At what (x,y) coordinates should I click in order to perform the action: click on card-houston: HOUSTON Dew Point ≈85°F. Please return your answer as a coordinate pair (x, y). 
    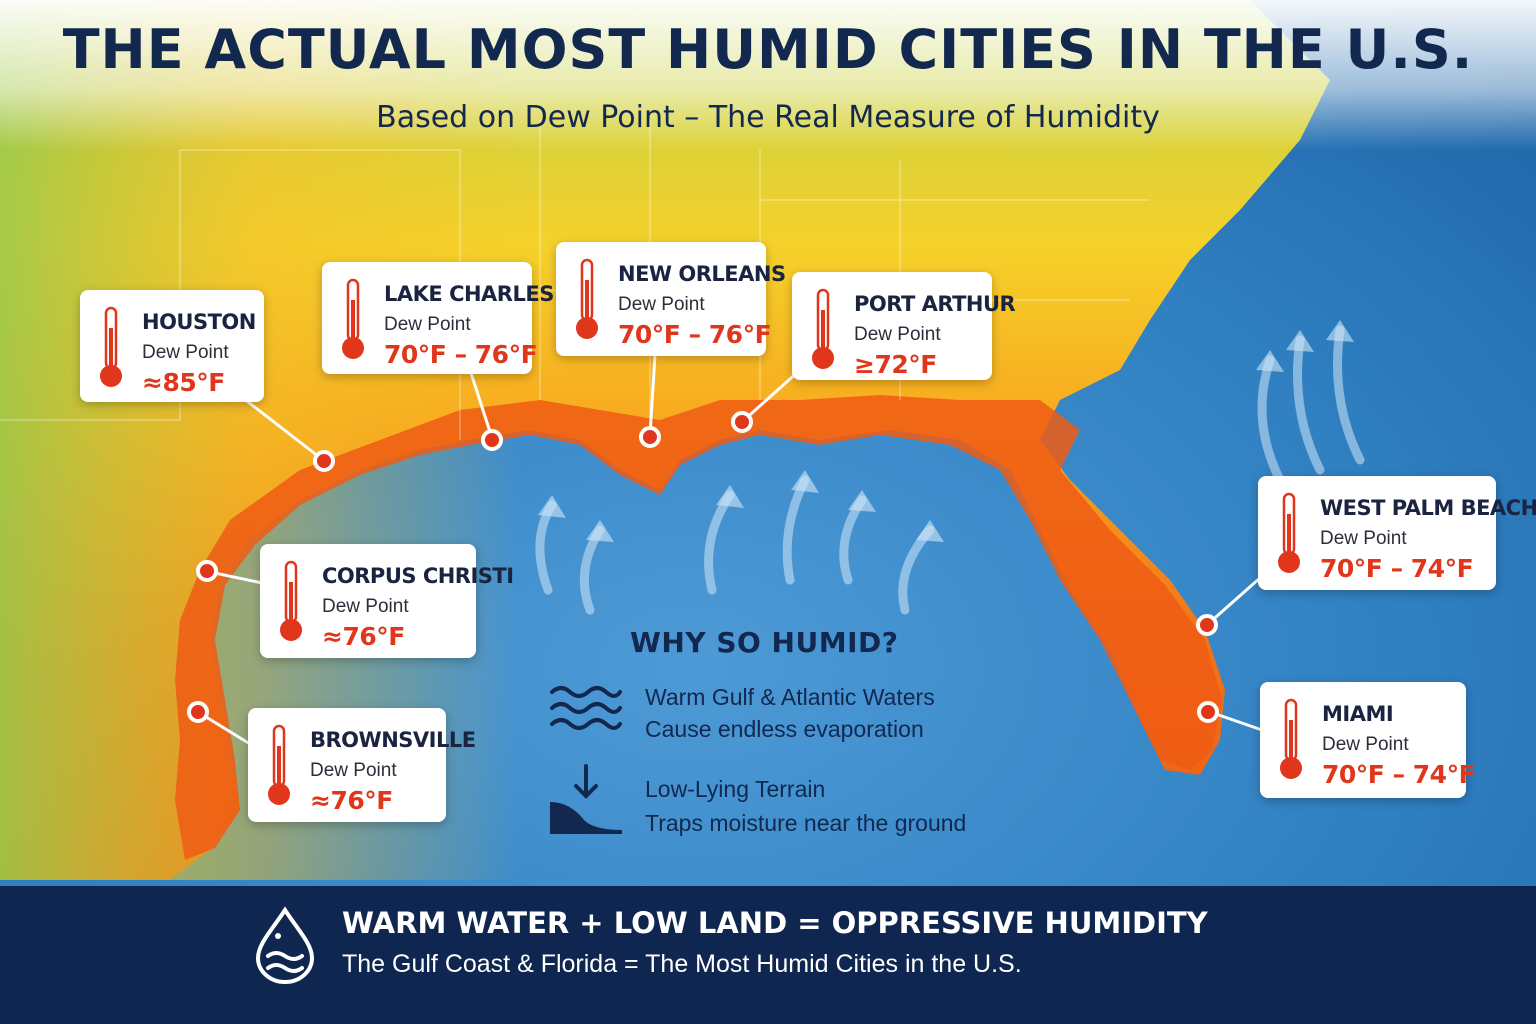
    Looking at the image, I should click on (172, 346).